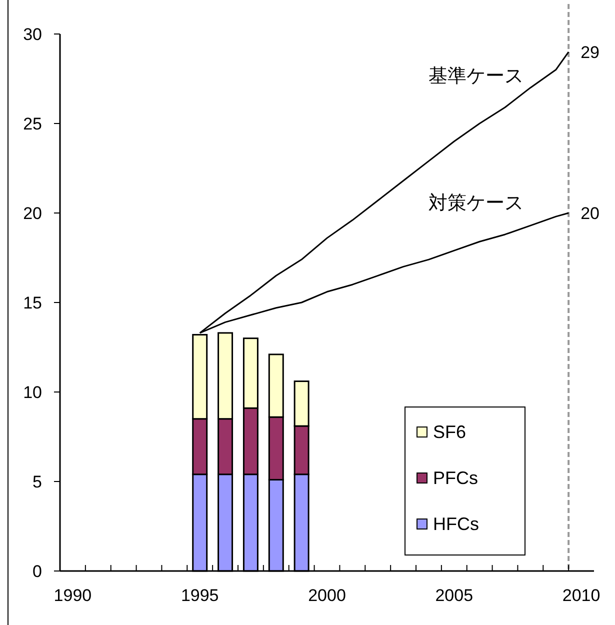 The height and width of the screenshot is (625, 615). What do you see at coordinates (32, 392) in the screenshot?
I see `y-tick-label: 10` at bounding box center [32, 392].